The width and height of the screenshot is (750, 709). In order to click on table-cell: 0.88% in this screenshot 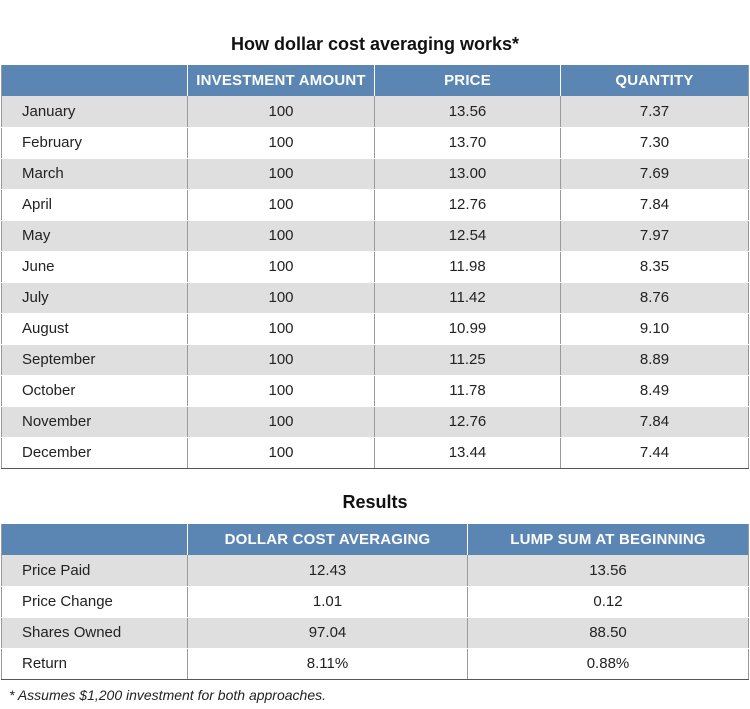, I will do `click(608, 664)`.